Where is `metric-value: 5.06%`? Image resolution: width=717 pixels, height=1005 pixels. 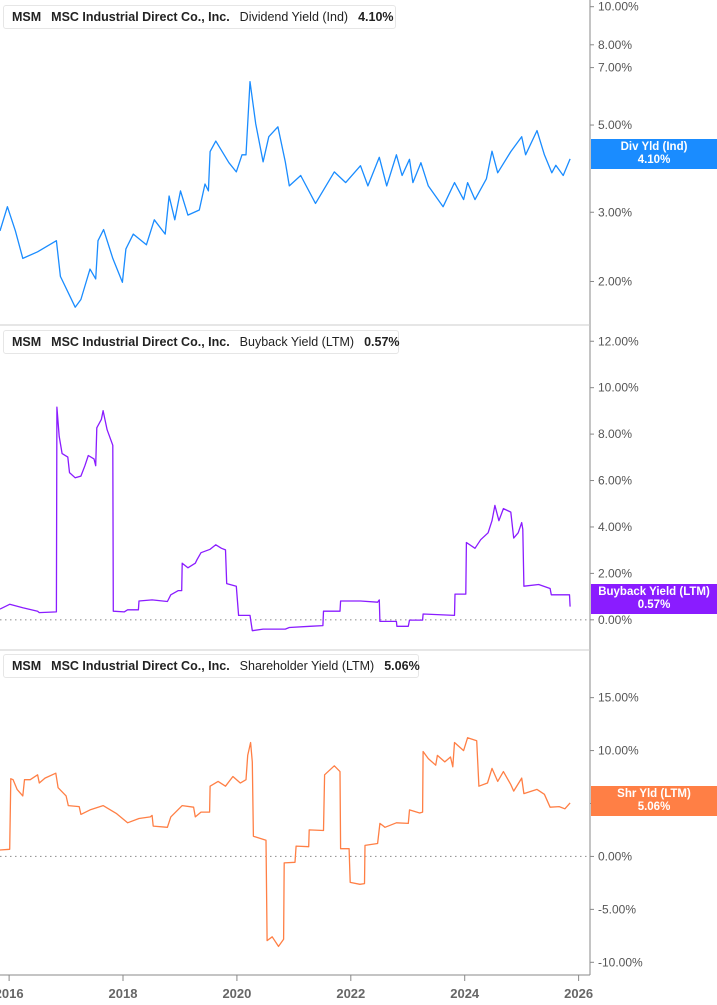 metric-value: 5.06% is located at coordinates (402, 666).